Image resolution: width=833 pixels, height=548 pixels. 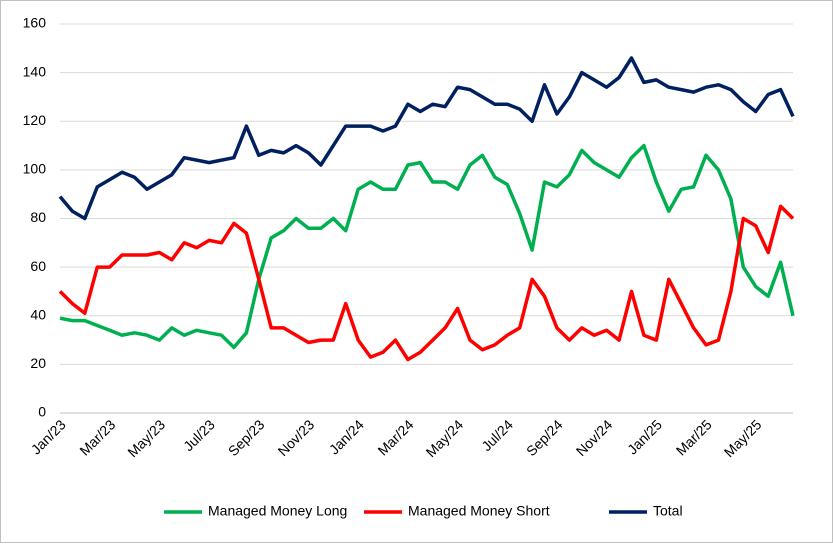 What do you see at coordinates (277, 511) in the screenshot?
I see `legend-label: Managed Money Long` at bounding box center [277, 511].